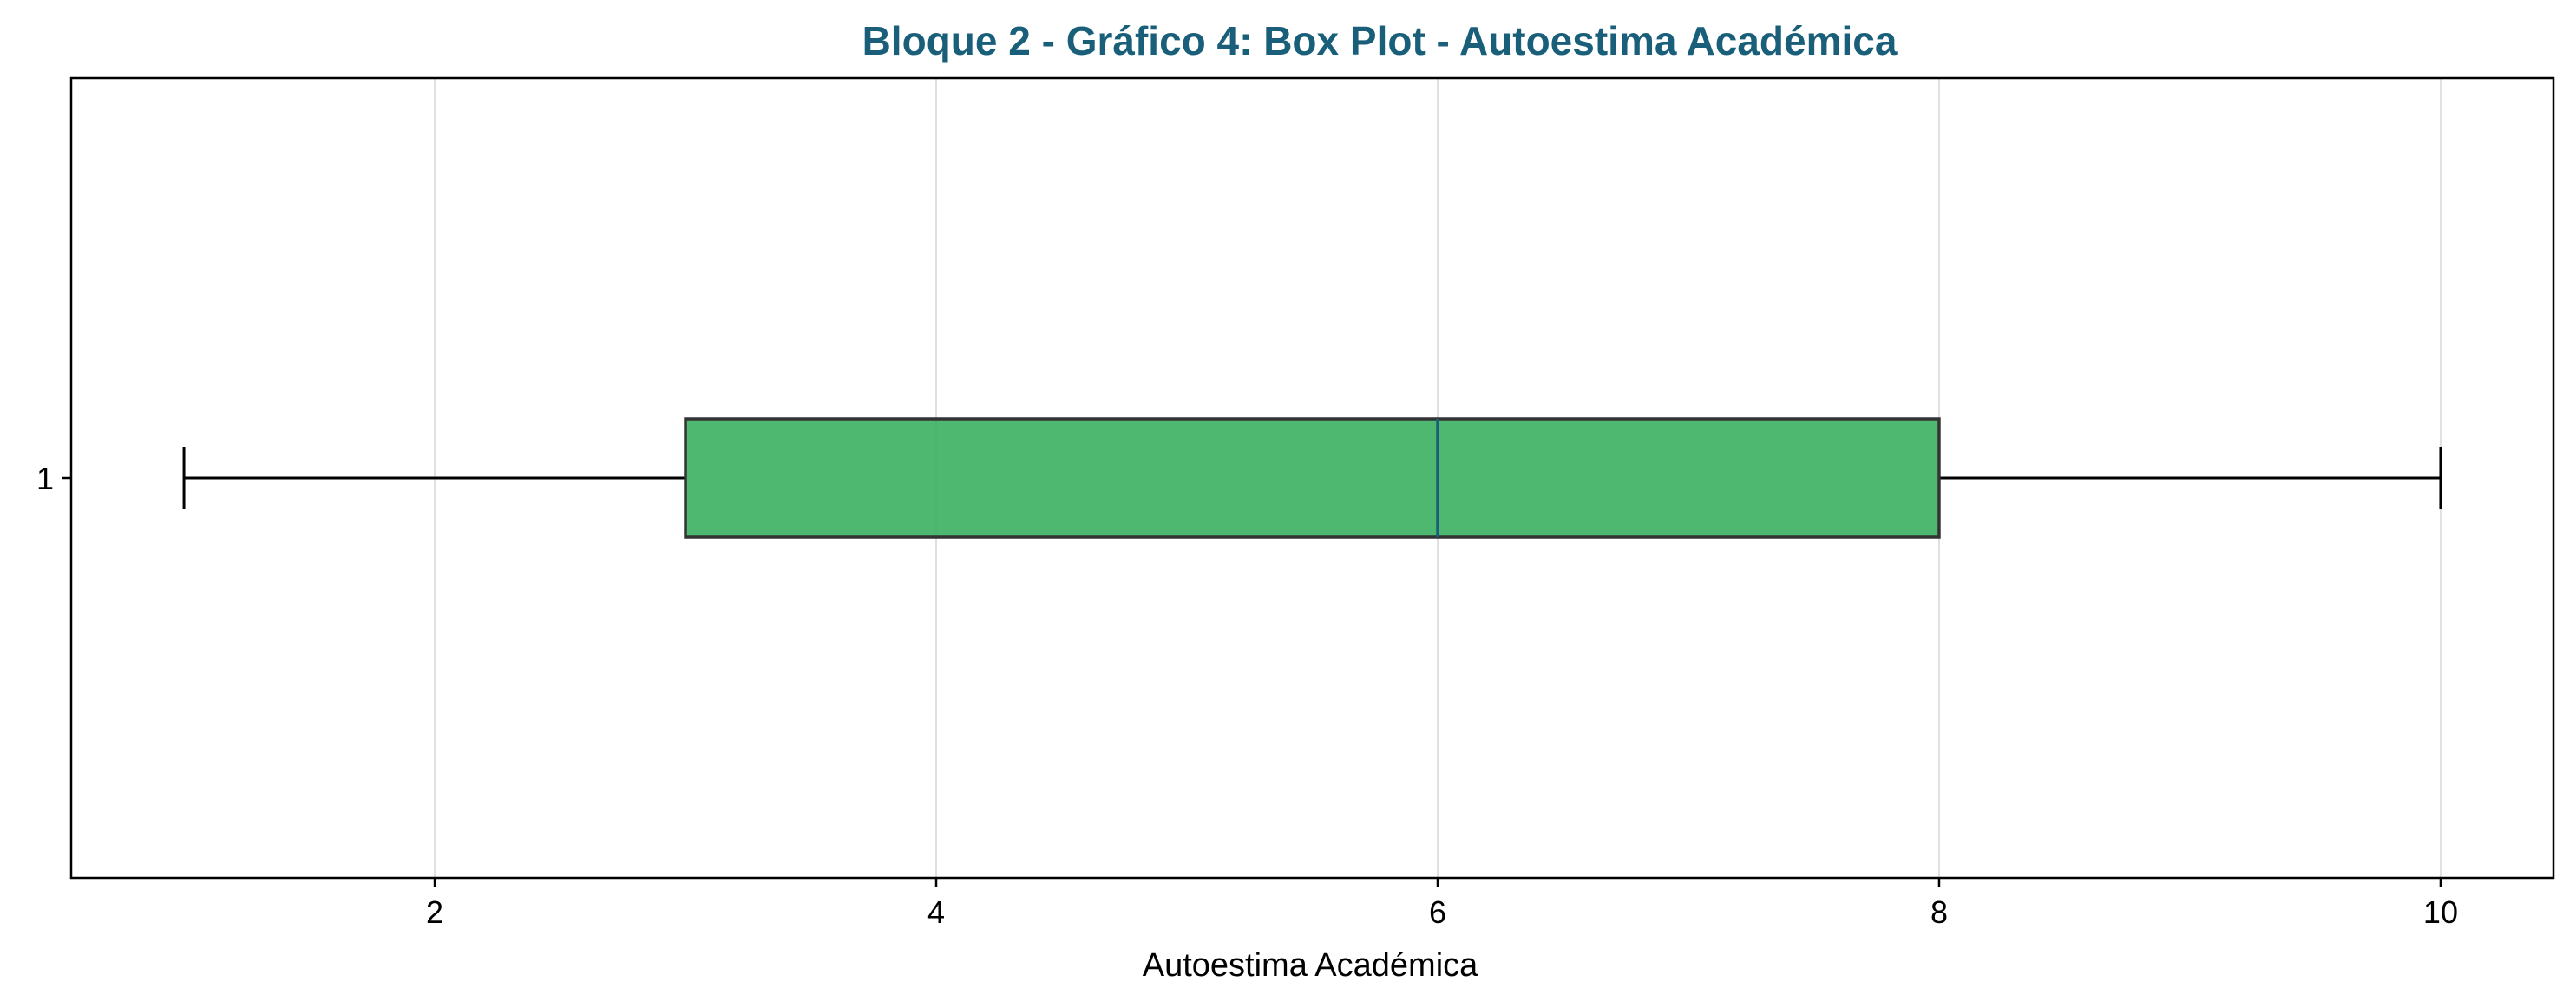  I want to click on x-axis-ticks: 2 4 6 8 10, so click(1442, 904).